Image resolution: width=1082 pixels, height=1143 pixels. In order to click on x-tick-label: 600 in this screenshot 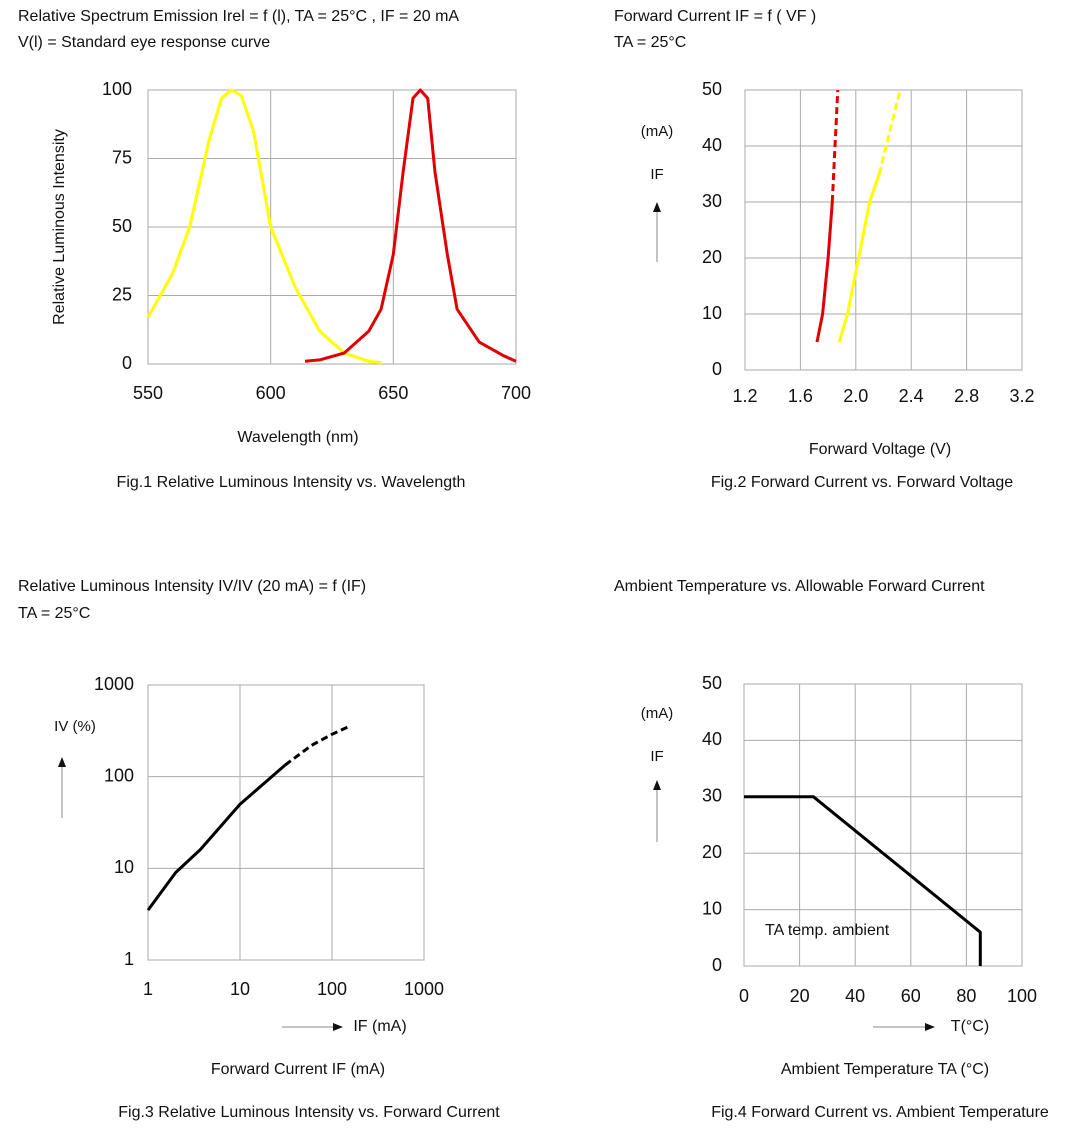, I will do `click(271, 393)`.